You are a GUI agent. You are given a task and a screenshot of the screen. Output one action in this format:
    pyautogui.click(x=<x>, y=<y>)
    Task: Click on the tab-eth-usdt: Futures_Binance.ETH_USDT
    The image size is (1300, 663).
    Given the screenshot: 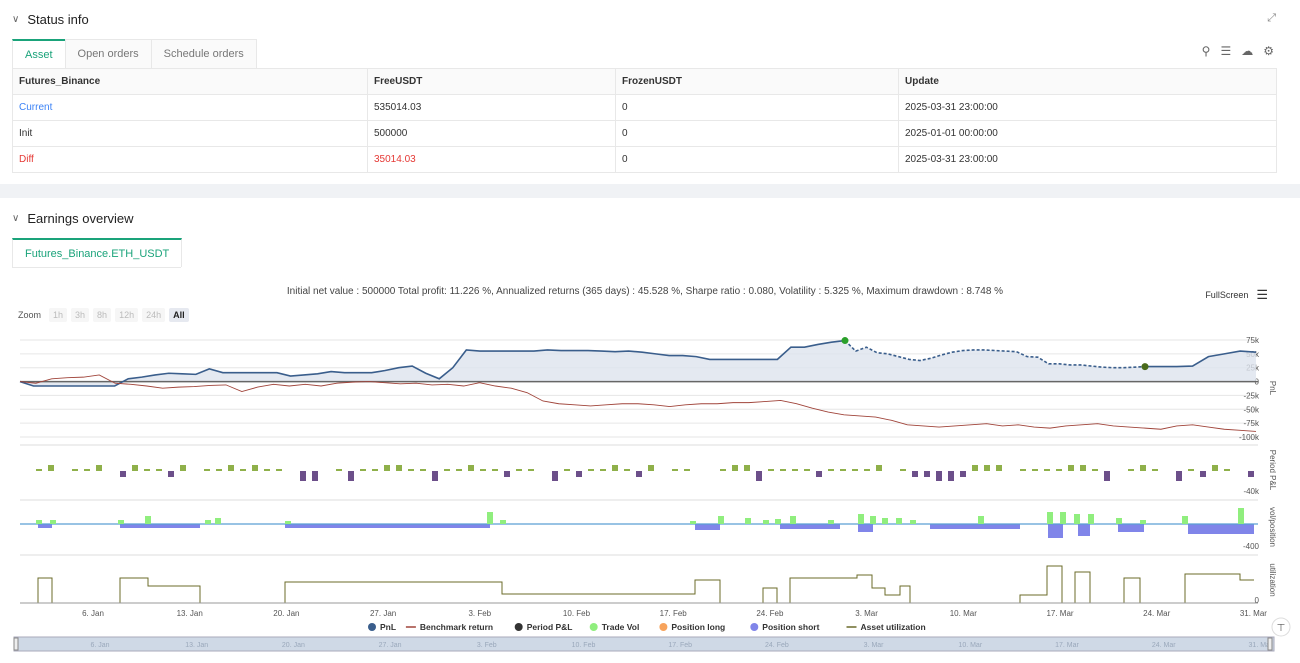 What is the action you would take?
    pyautogui.click(x=97, y=252)
    